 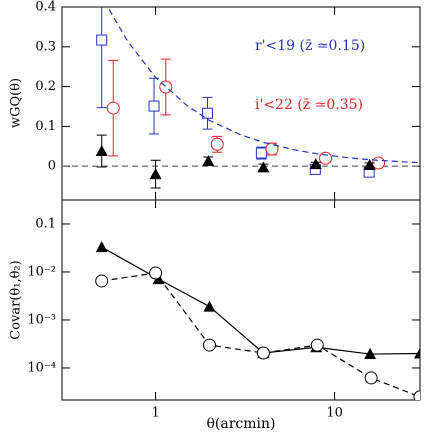 What do you see at coordinates (101, 58) in the screenshot?
I see `error-bar` at bounding box center [101, 58].